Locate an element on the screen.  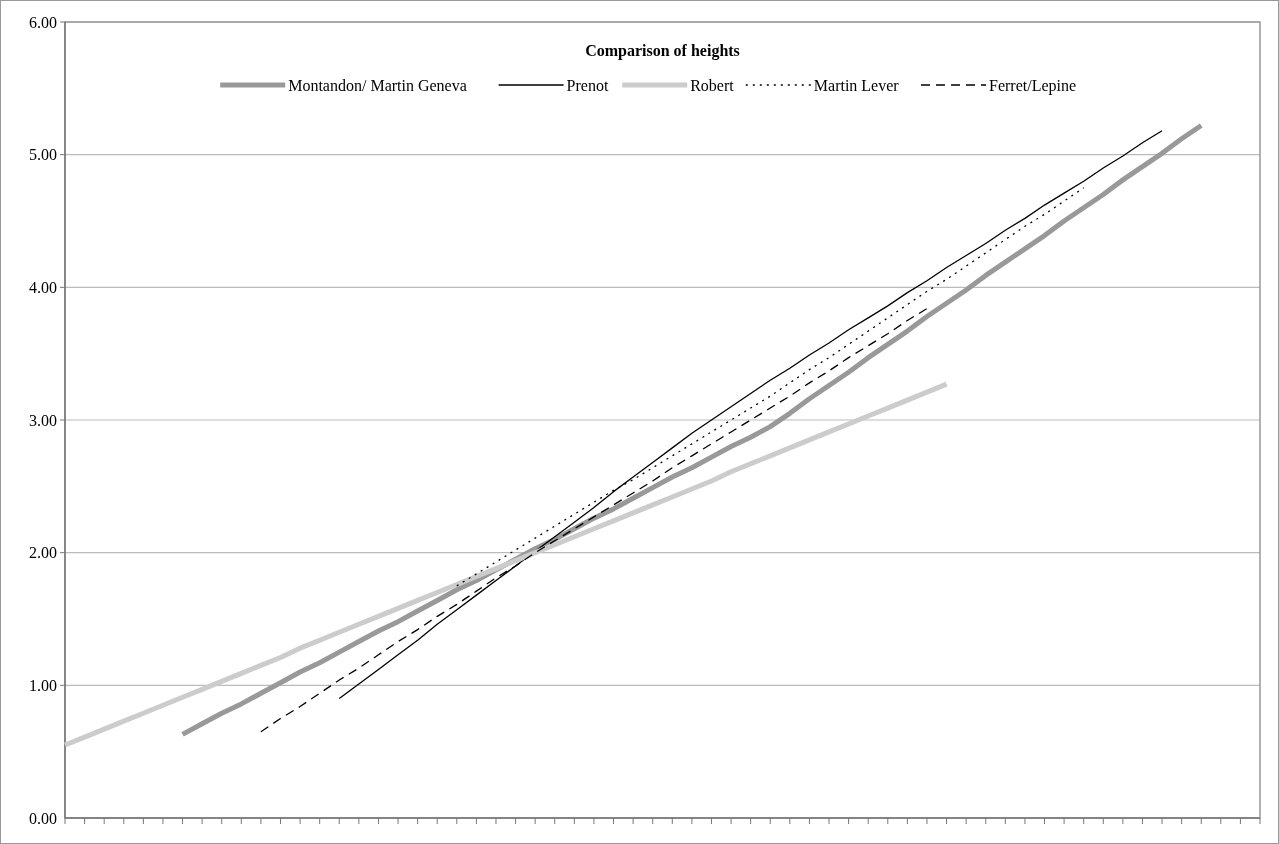
y-tick-label: 3.00 is located at coordinates (43, 420).